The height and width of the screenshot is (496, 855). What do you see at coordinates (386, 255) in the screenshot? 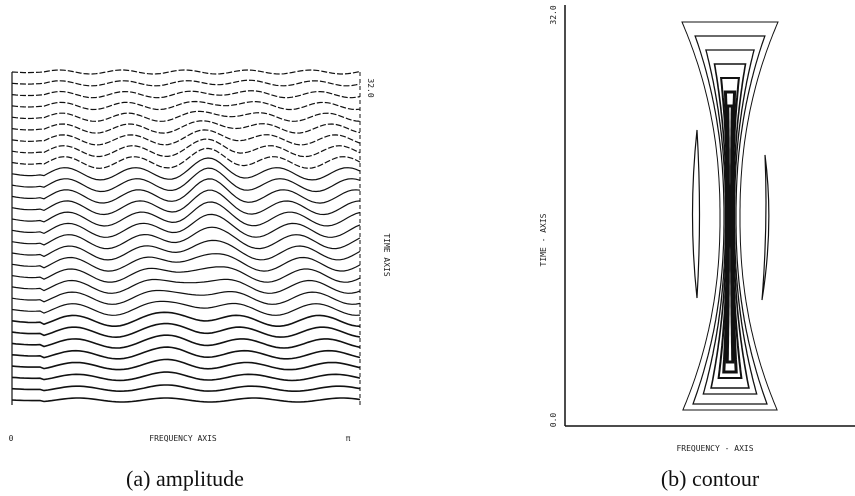
I see `y-axis-label: TIME AXIS` at bounding box center [386, 255].